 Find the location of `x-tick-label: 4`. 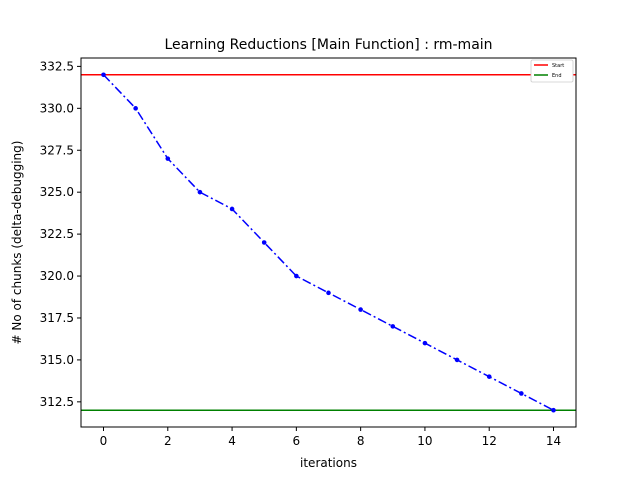

x-tick-label: 4 is located at coordinates (232, 441).